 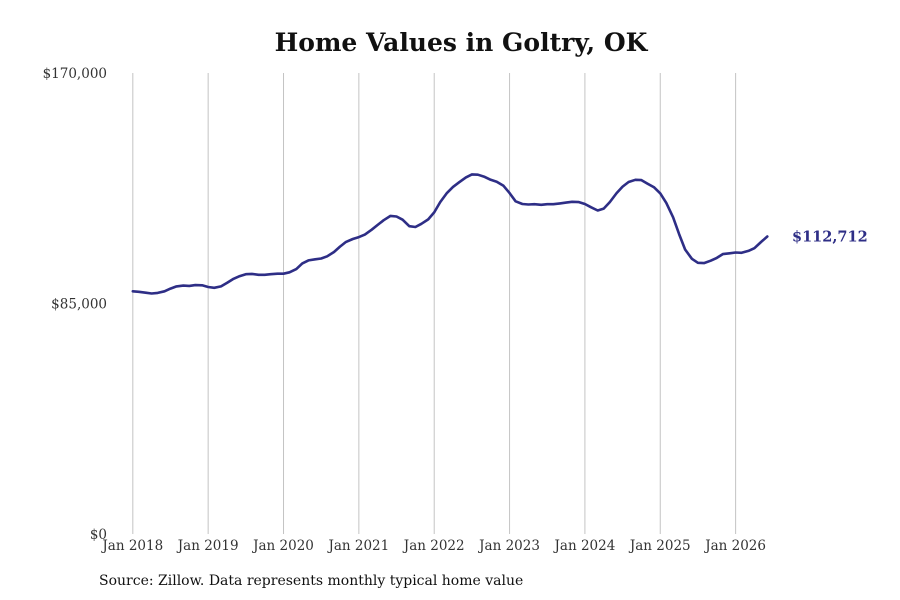 What do you see at coordinates (131, 546) in the screenshot?
I see `x-tick-label: Jan 2018` at bounding box center [131, 546].